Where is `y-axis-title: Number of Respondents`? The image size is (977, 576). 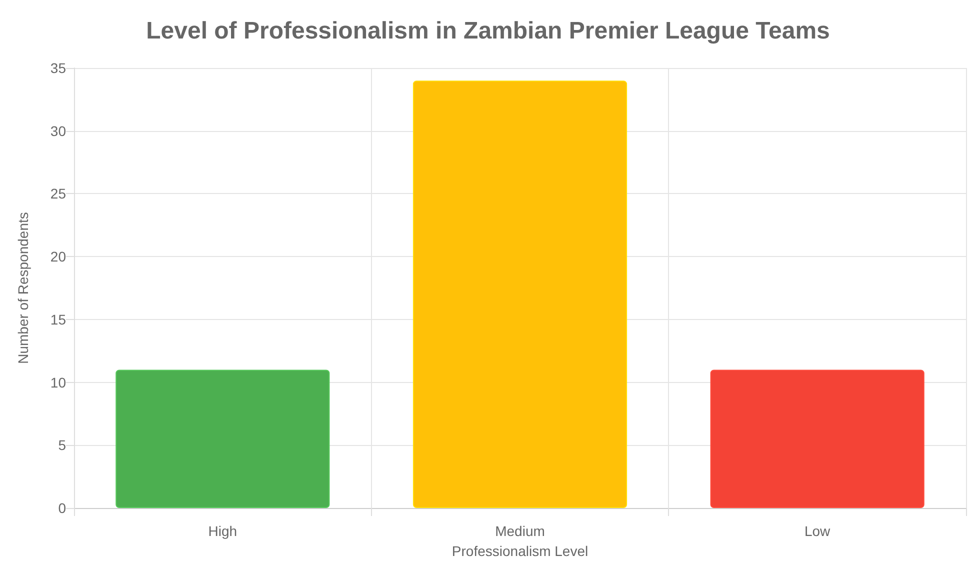
y-axis-title: Number of Respondents is located at coordinates (23, 288).